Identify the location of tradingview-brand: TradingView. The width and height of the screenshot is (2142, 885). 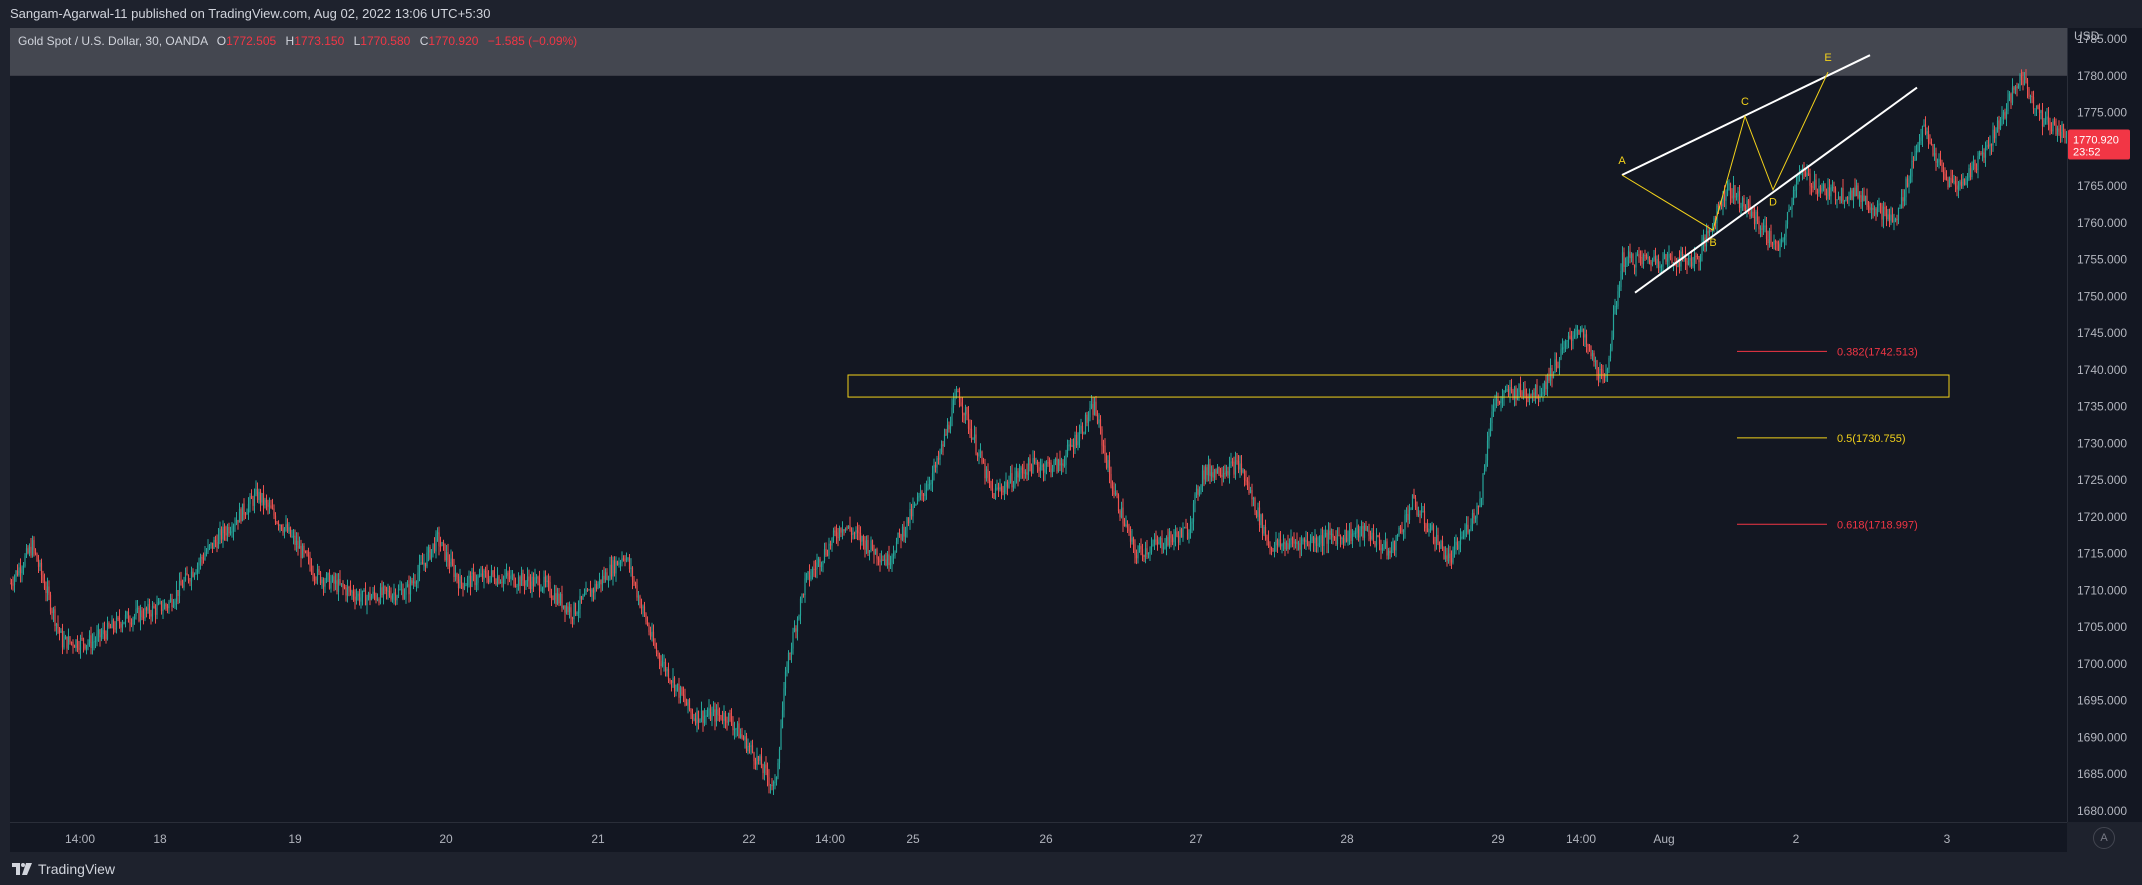
(63, 869).